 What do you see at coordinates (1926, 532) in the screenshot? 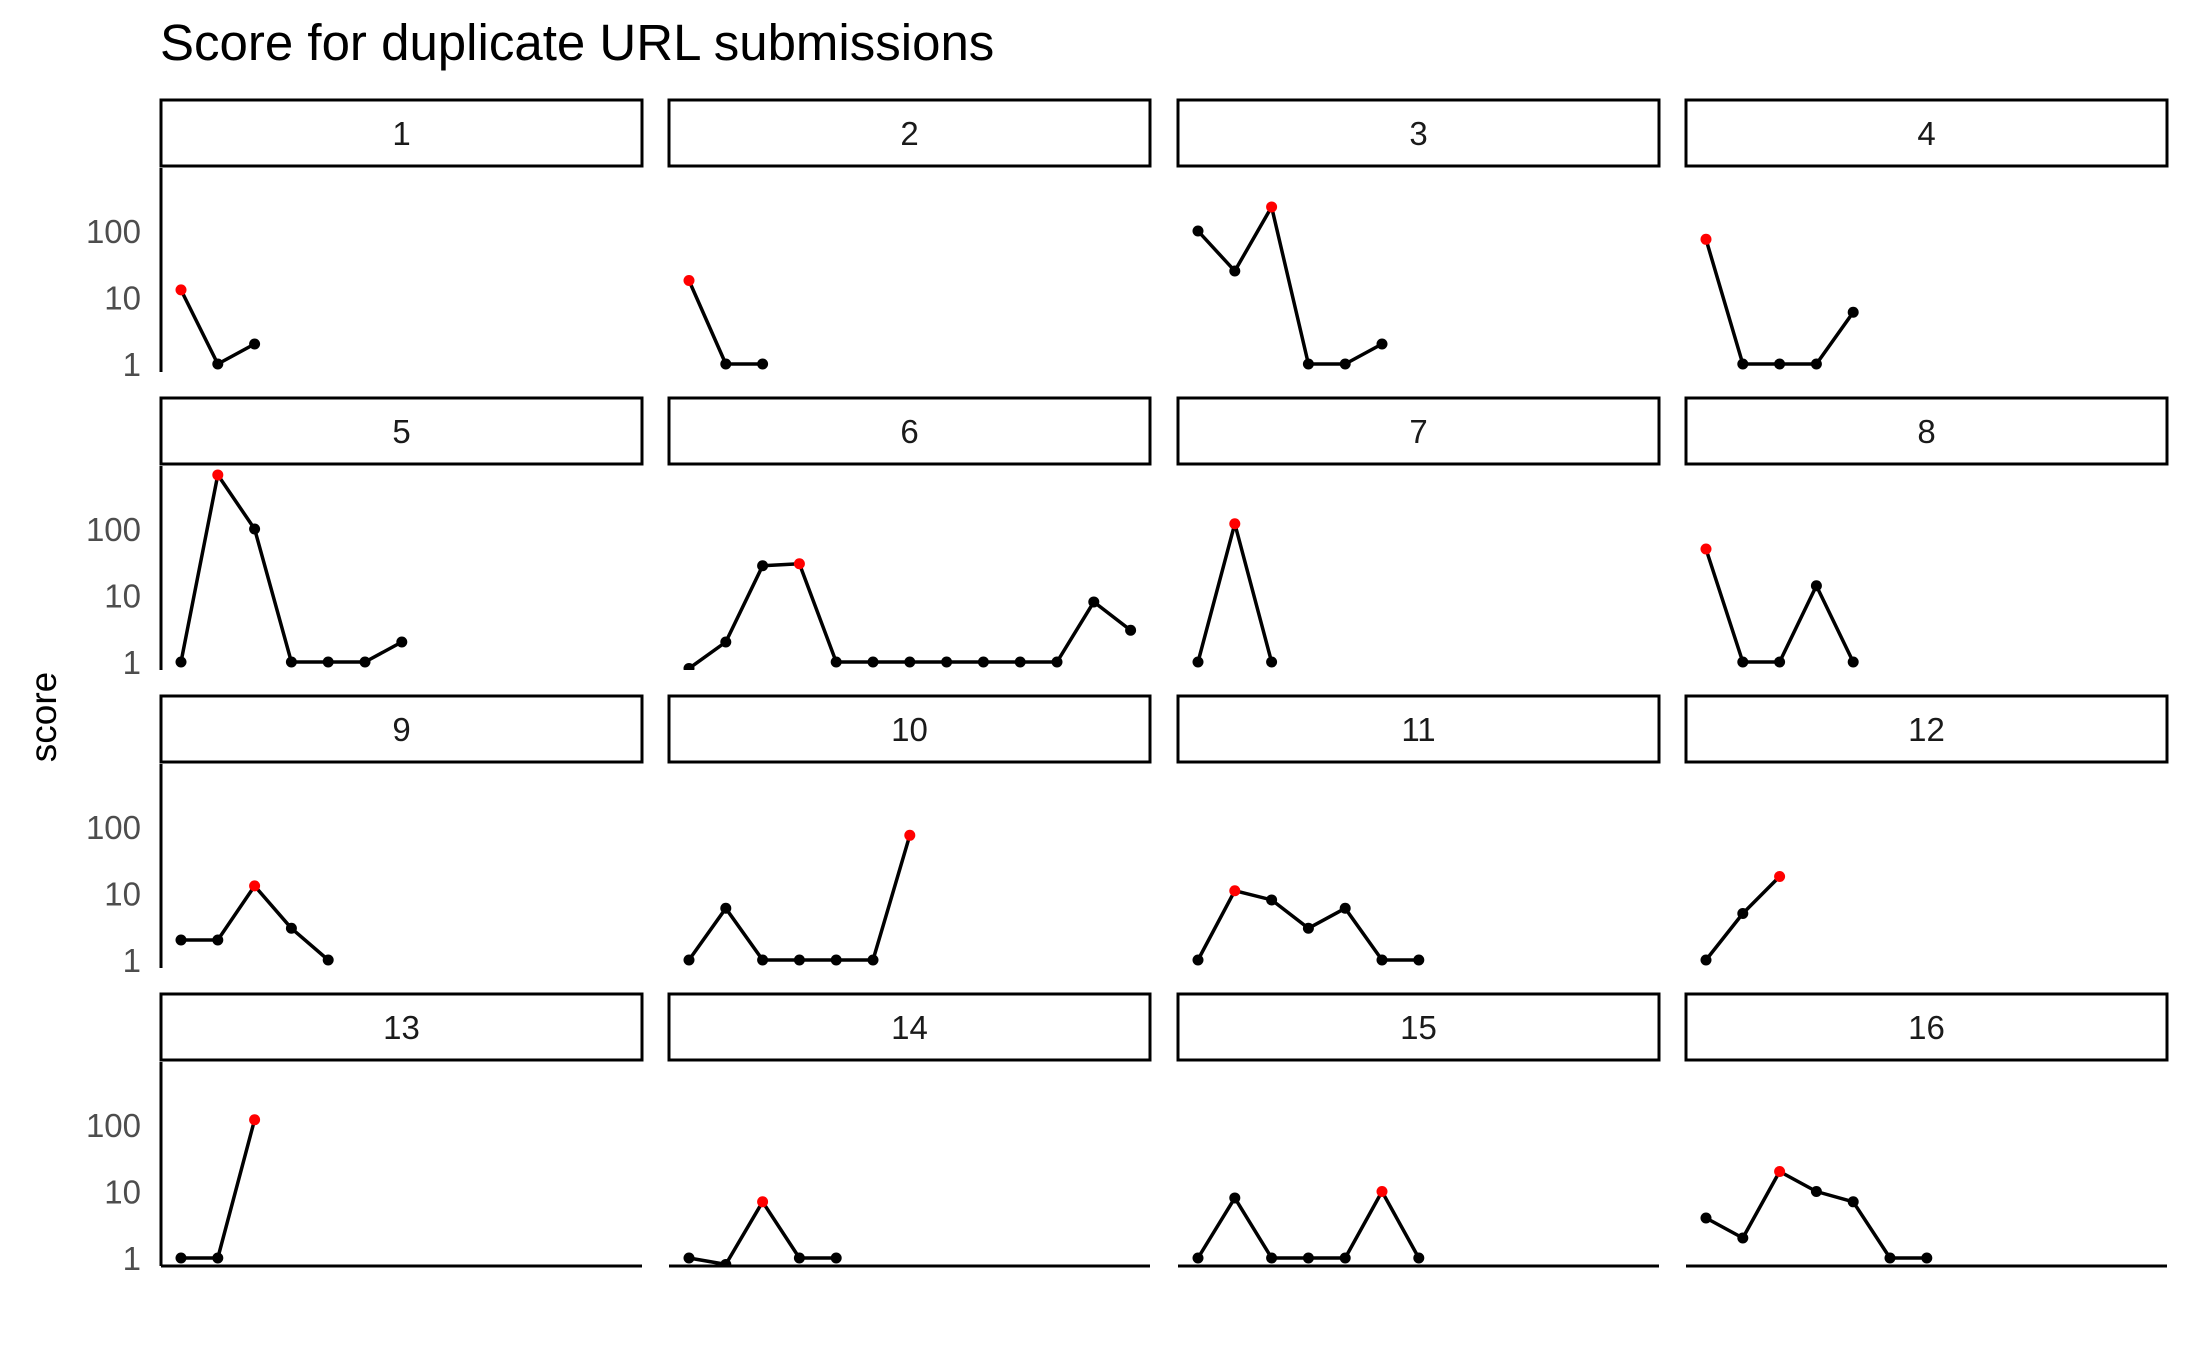
I see `facet-panel: 8` at bounding box center [1926, 532].